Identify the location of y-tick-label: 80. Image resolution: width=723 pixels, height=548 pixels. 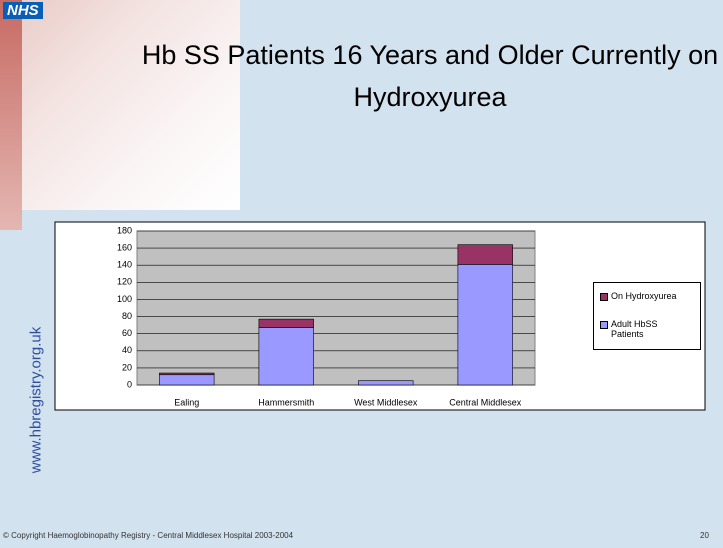
(127, 316).